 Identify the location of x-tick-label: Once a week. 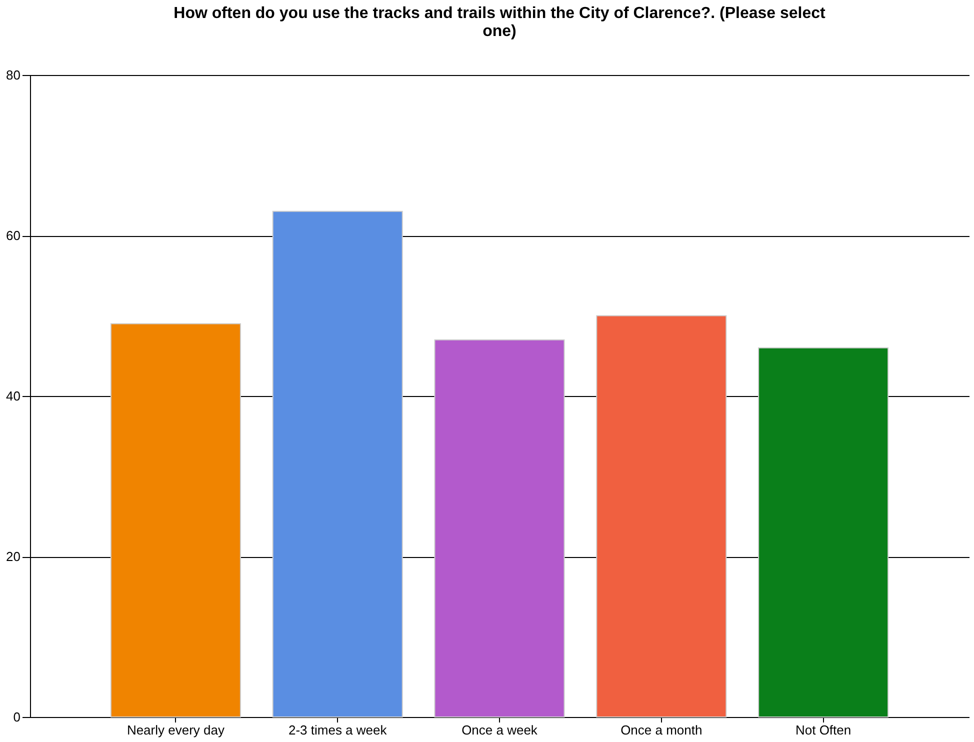
(500, 730).